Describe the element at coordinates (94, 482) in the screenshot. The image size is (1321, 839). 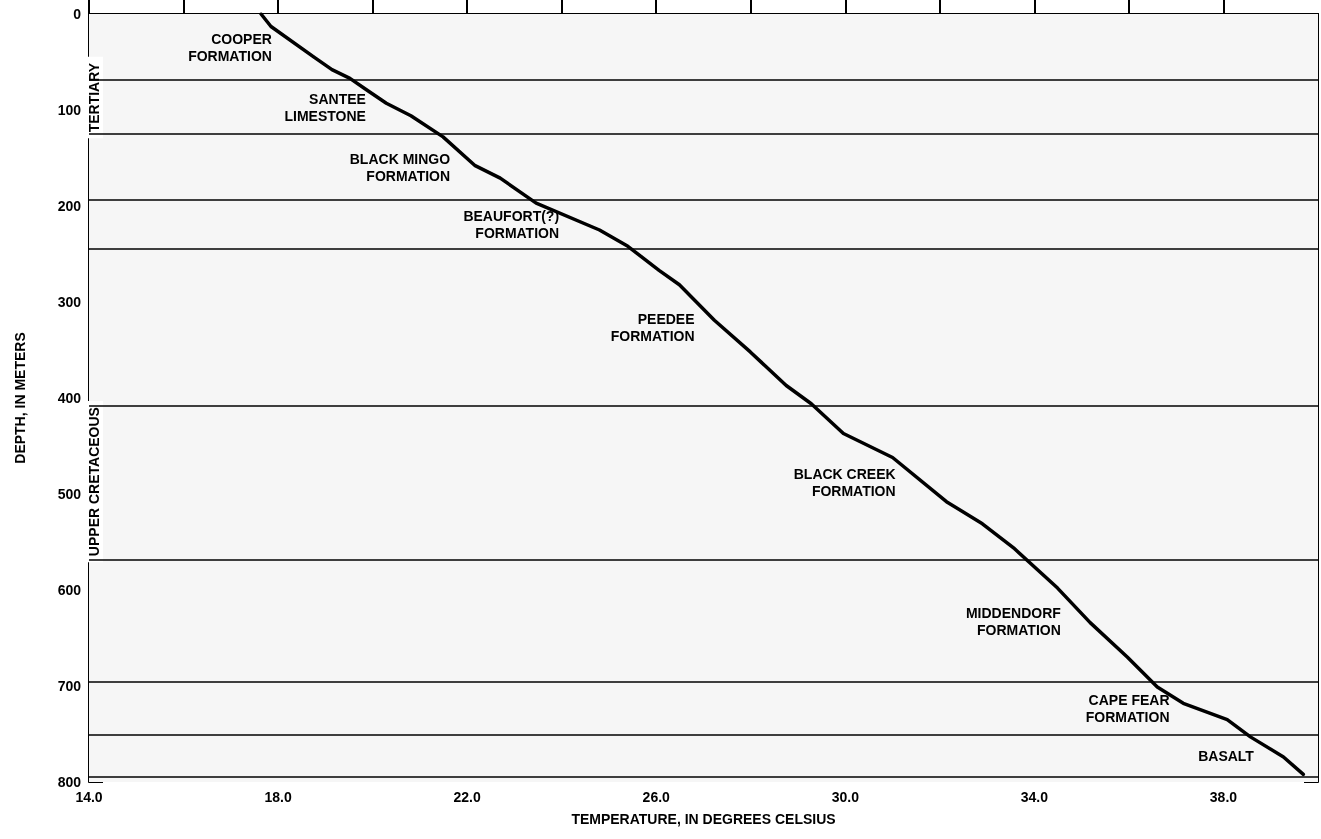
I see `band-label: UPPER CRETACEOUS` at that location.